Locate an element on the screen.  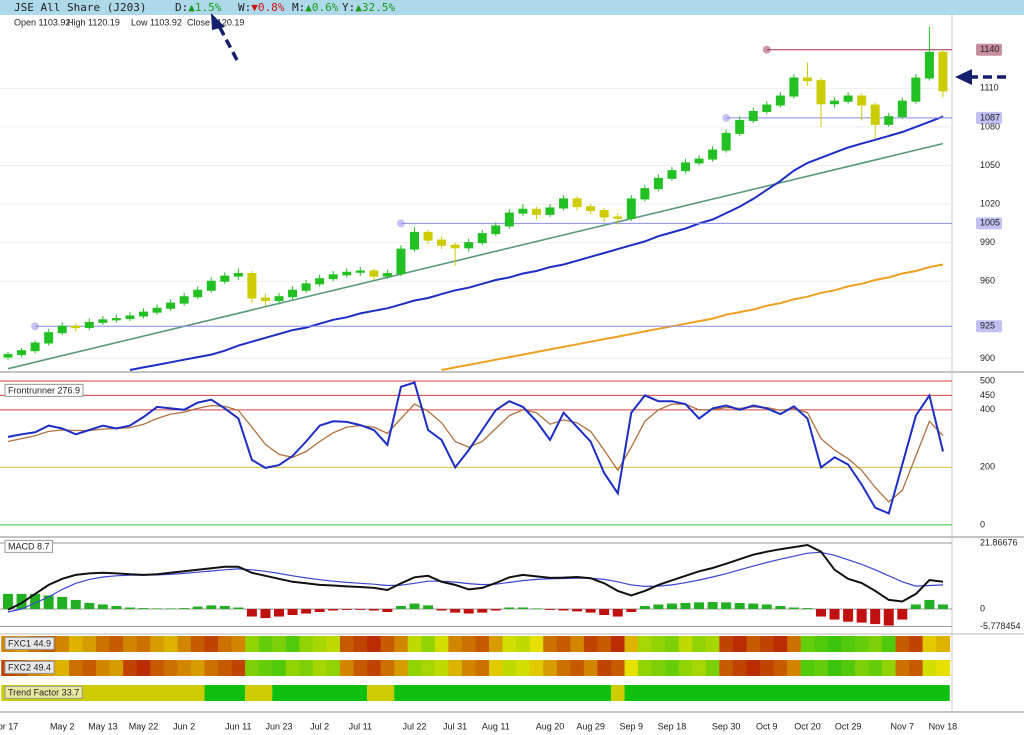
level-label-box is located at coordinates (989, 117).